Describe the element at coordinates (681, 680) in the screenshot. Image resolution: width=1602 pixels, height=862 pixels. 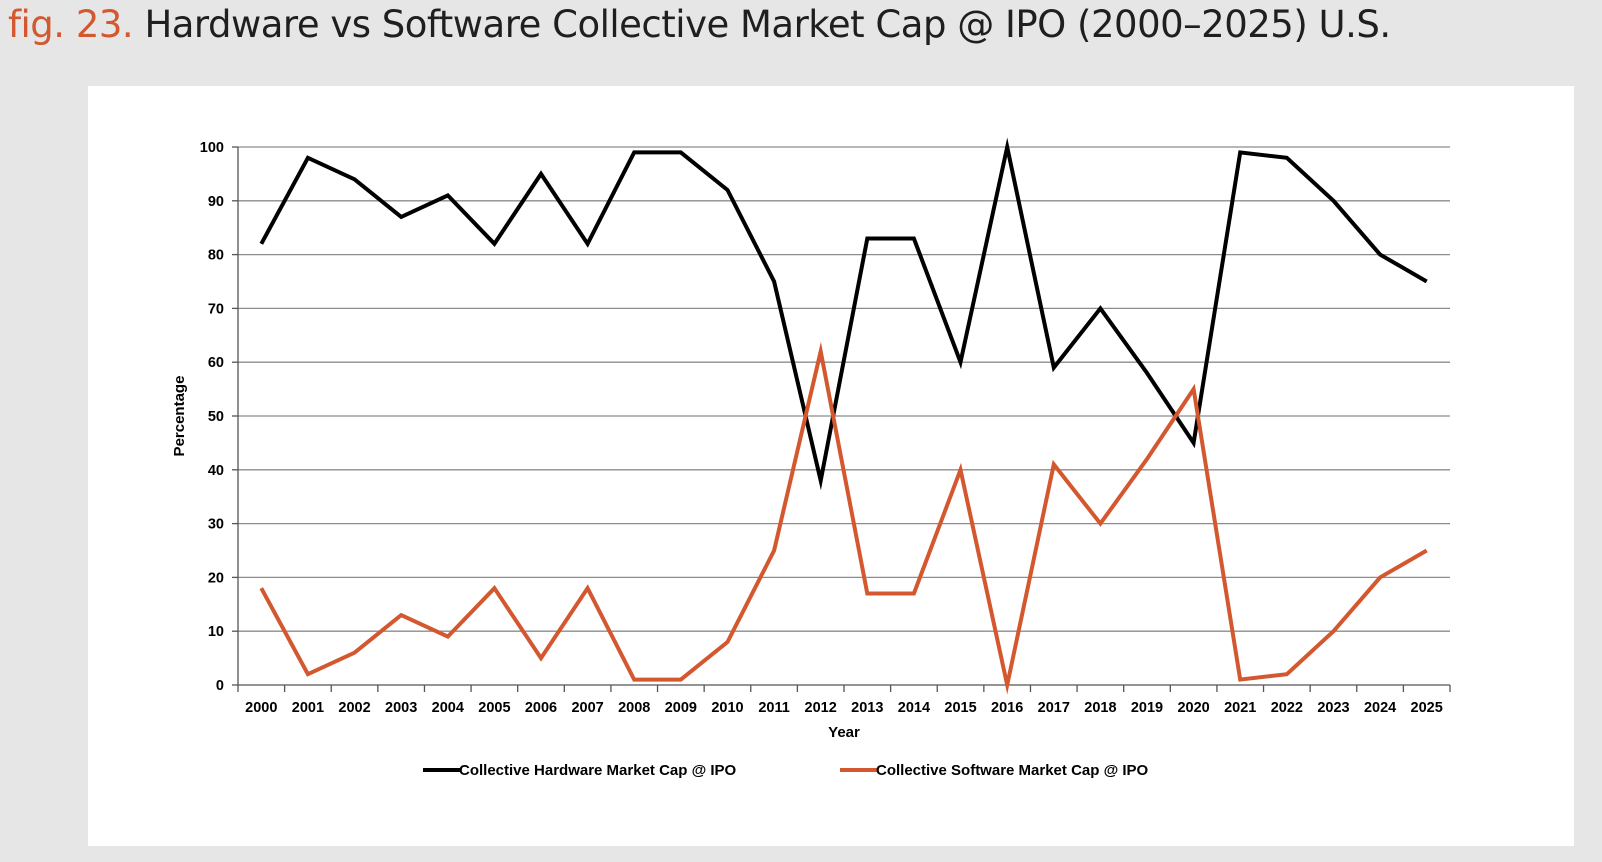
I see `data-point-software-2009` at that location.